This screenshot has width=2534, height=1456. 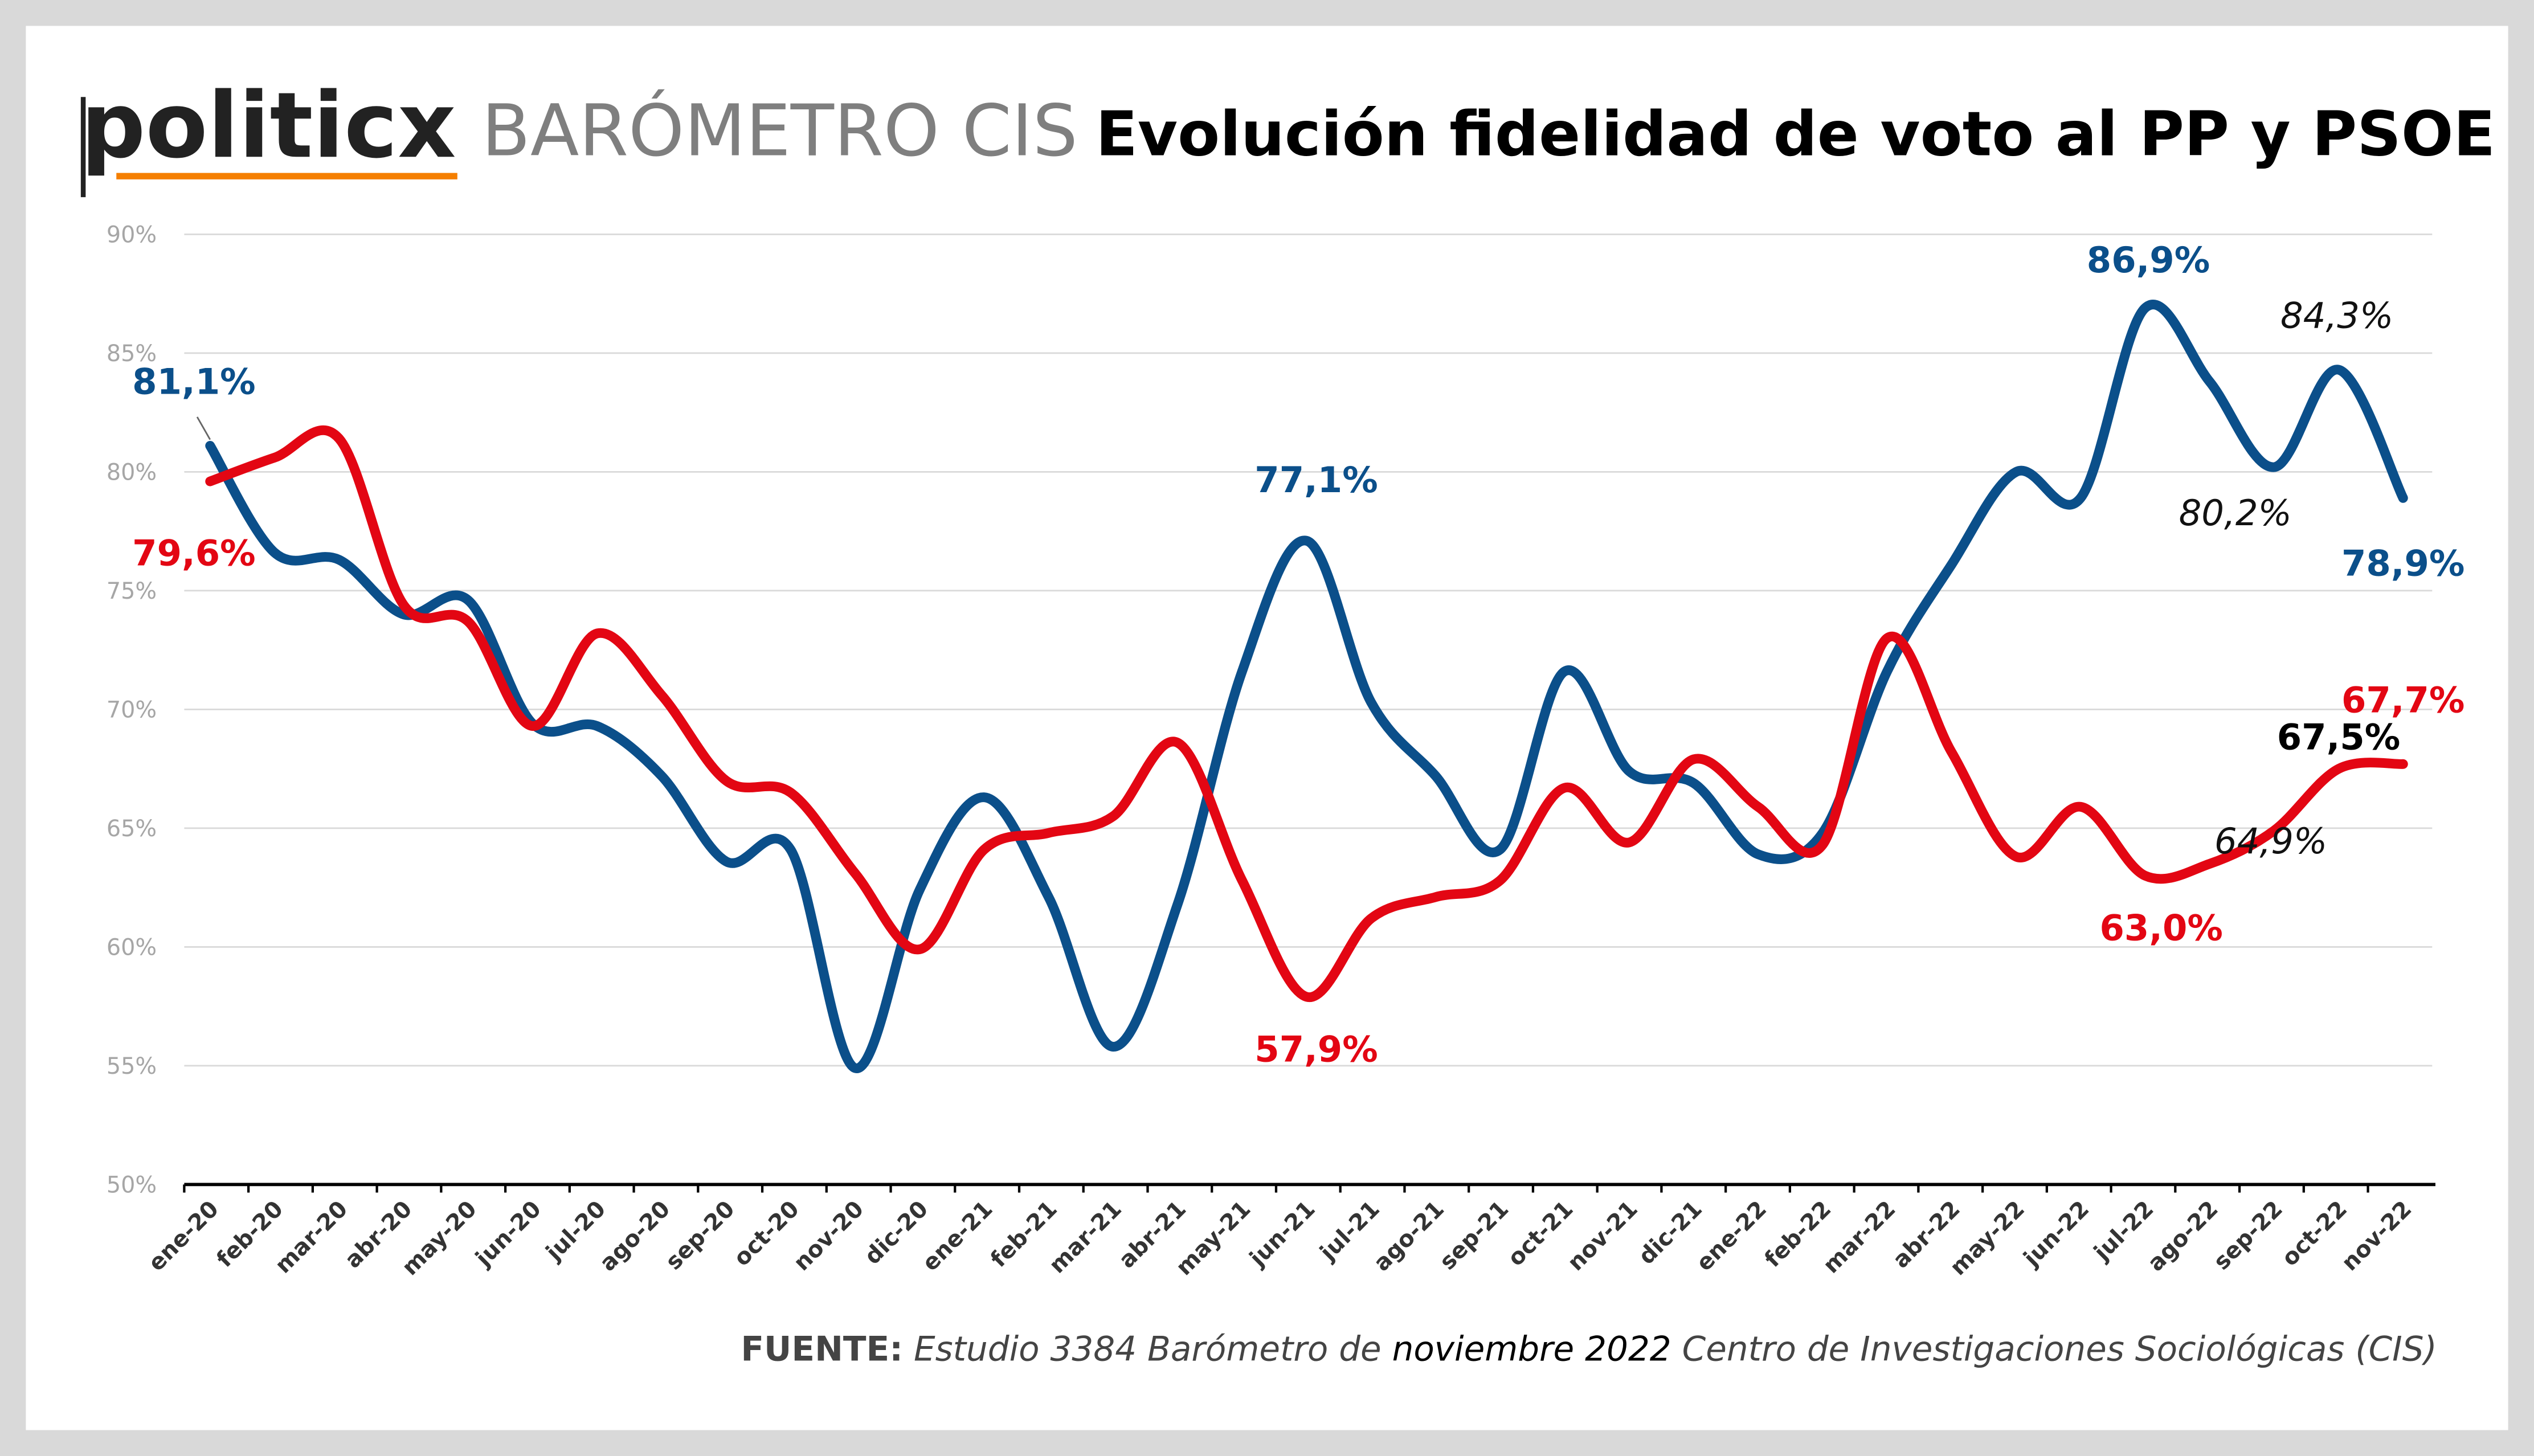 I want to click on y-axis: 50% 55% 60% 65% 70% 75% 80% 85% 90%, so click(x=132, y=710).